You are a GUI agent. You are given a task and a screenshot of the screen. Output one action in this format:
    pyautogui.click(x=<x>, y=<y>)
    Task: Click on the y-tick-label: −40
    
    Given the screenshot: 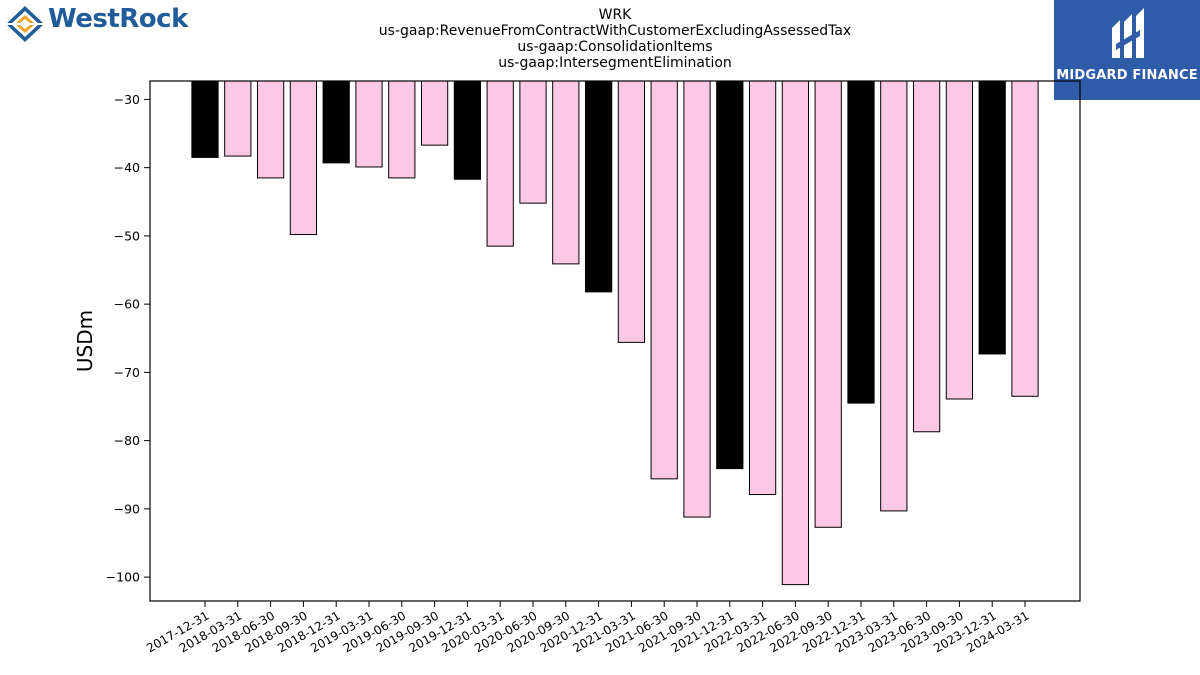 What is the action you would take?
    pyautogui.click(x=127, y=167)
    